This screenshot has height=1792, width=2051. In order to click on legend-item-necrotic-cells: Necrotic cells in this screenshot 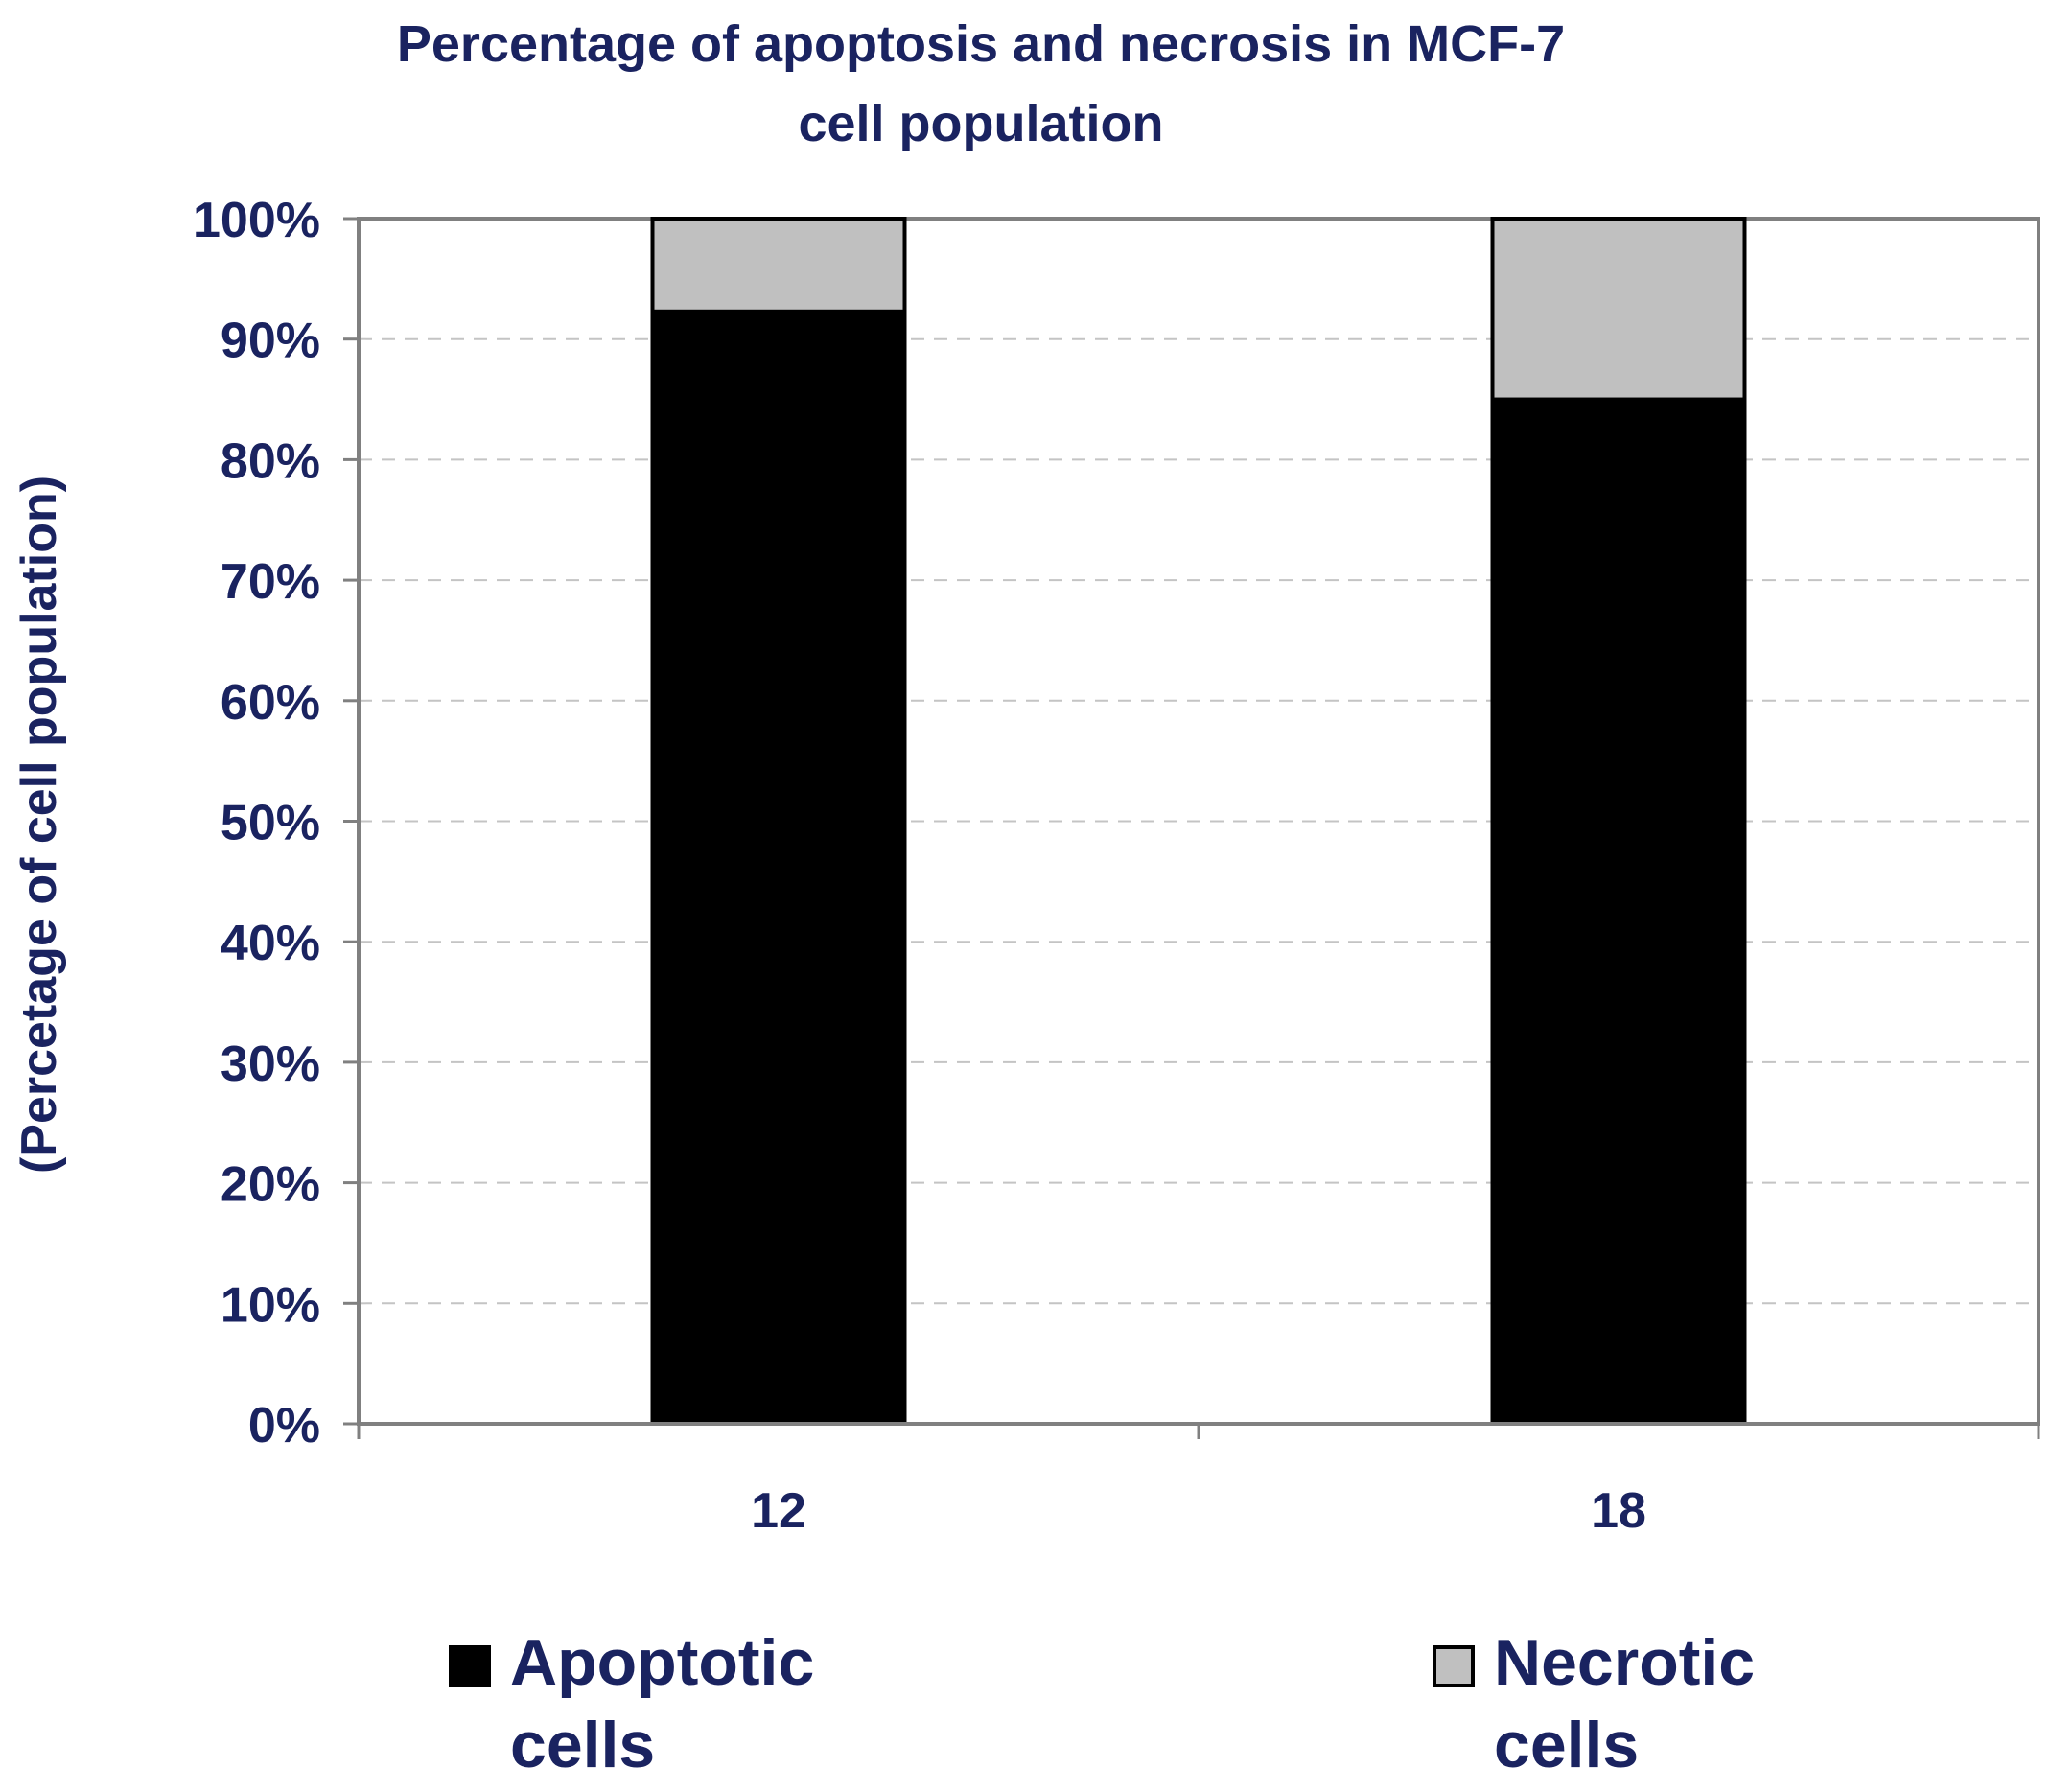, I will do `click(1594, 1703)`.